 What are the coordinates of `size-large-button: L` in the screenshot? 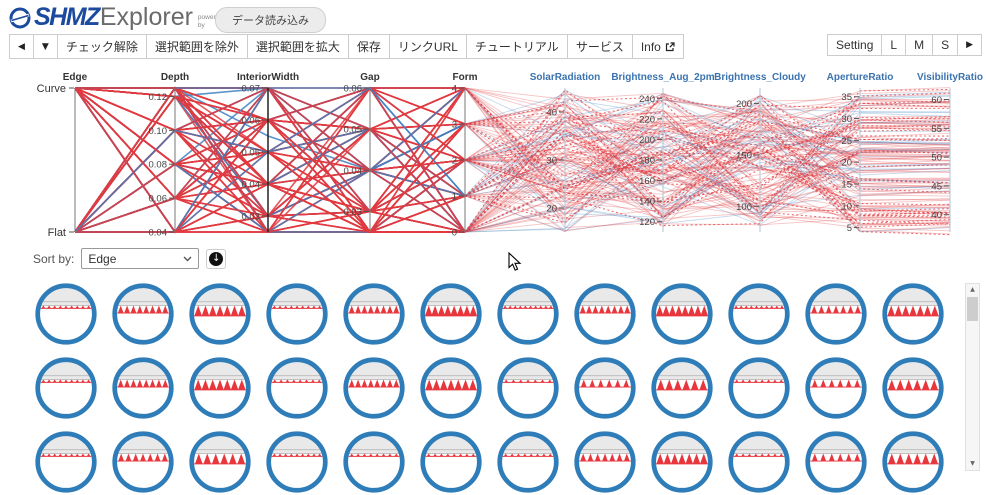 It's located at (894, 45).